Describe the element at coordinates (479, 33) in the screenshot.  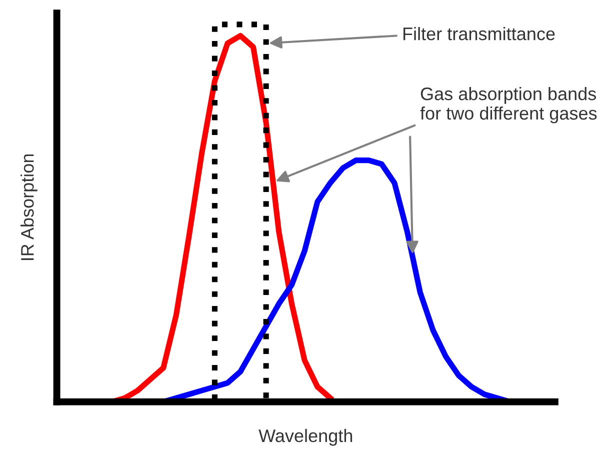
I see `annotation: Filter transmittance` at that location.